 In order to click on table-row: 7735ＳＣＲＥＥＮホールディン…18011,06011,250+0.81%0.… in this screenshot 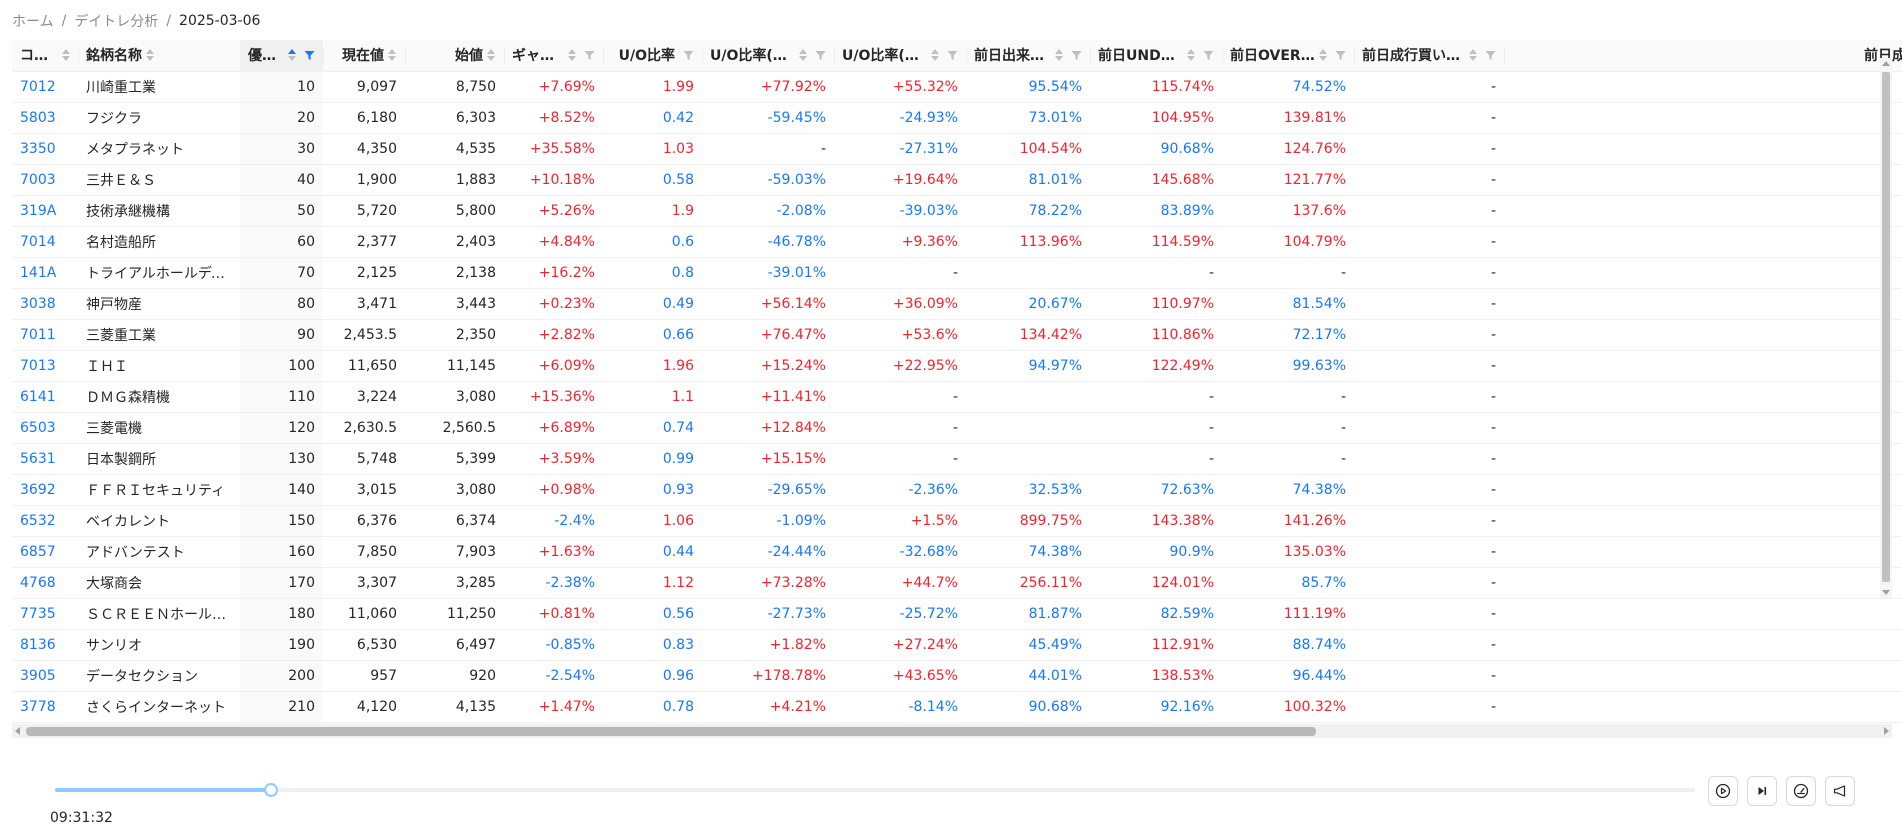, I will do `click(957, 614)`.